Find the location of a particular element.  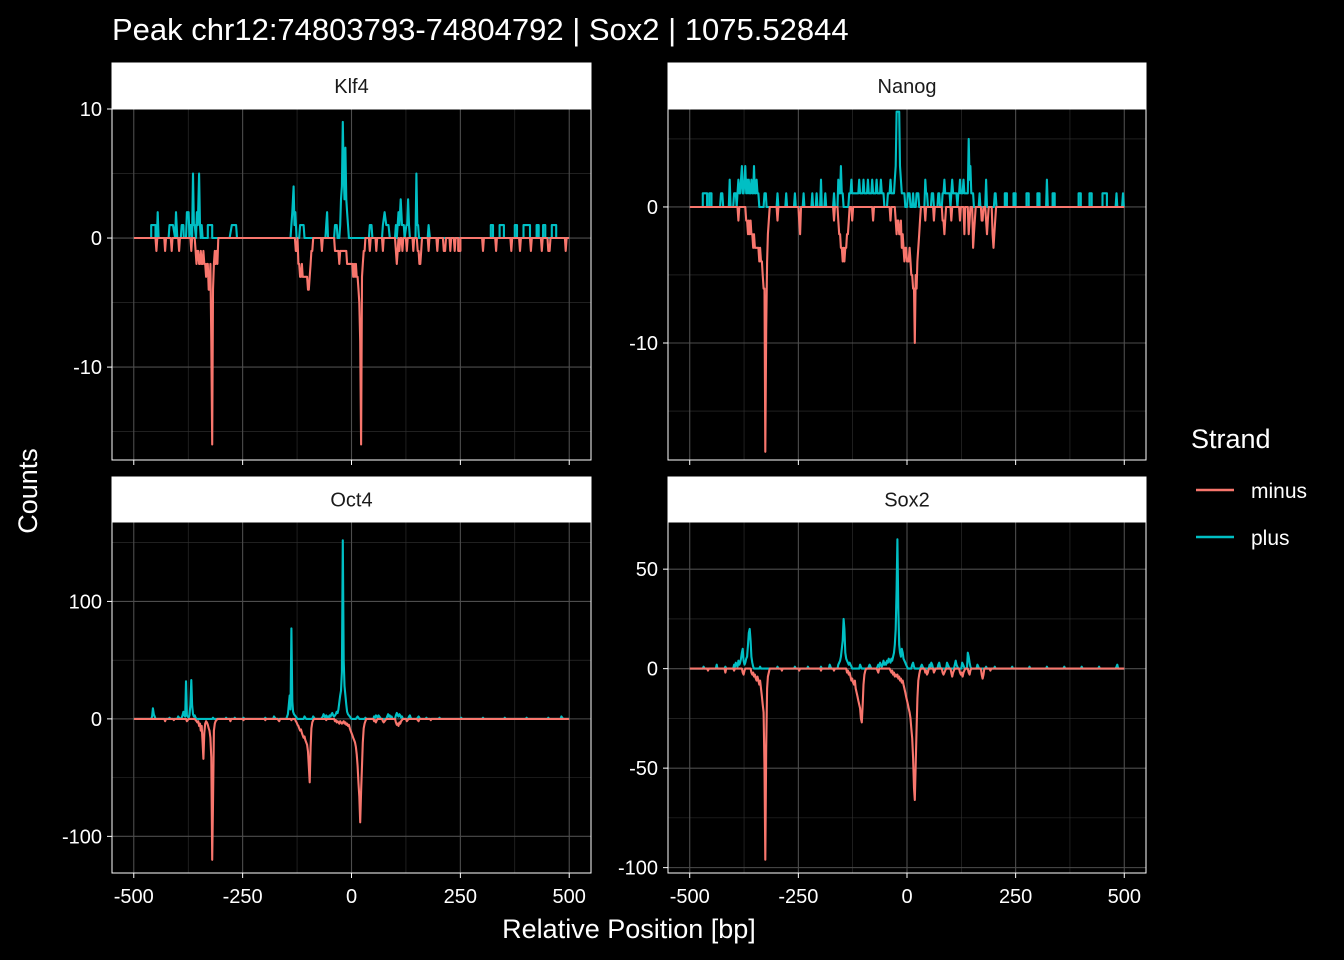

strip-label-sox2: Sox2 is located at coordinates (907, 501).